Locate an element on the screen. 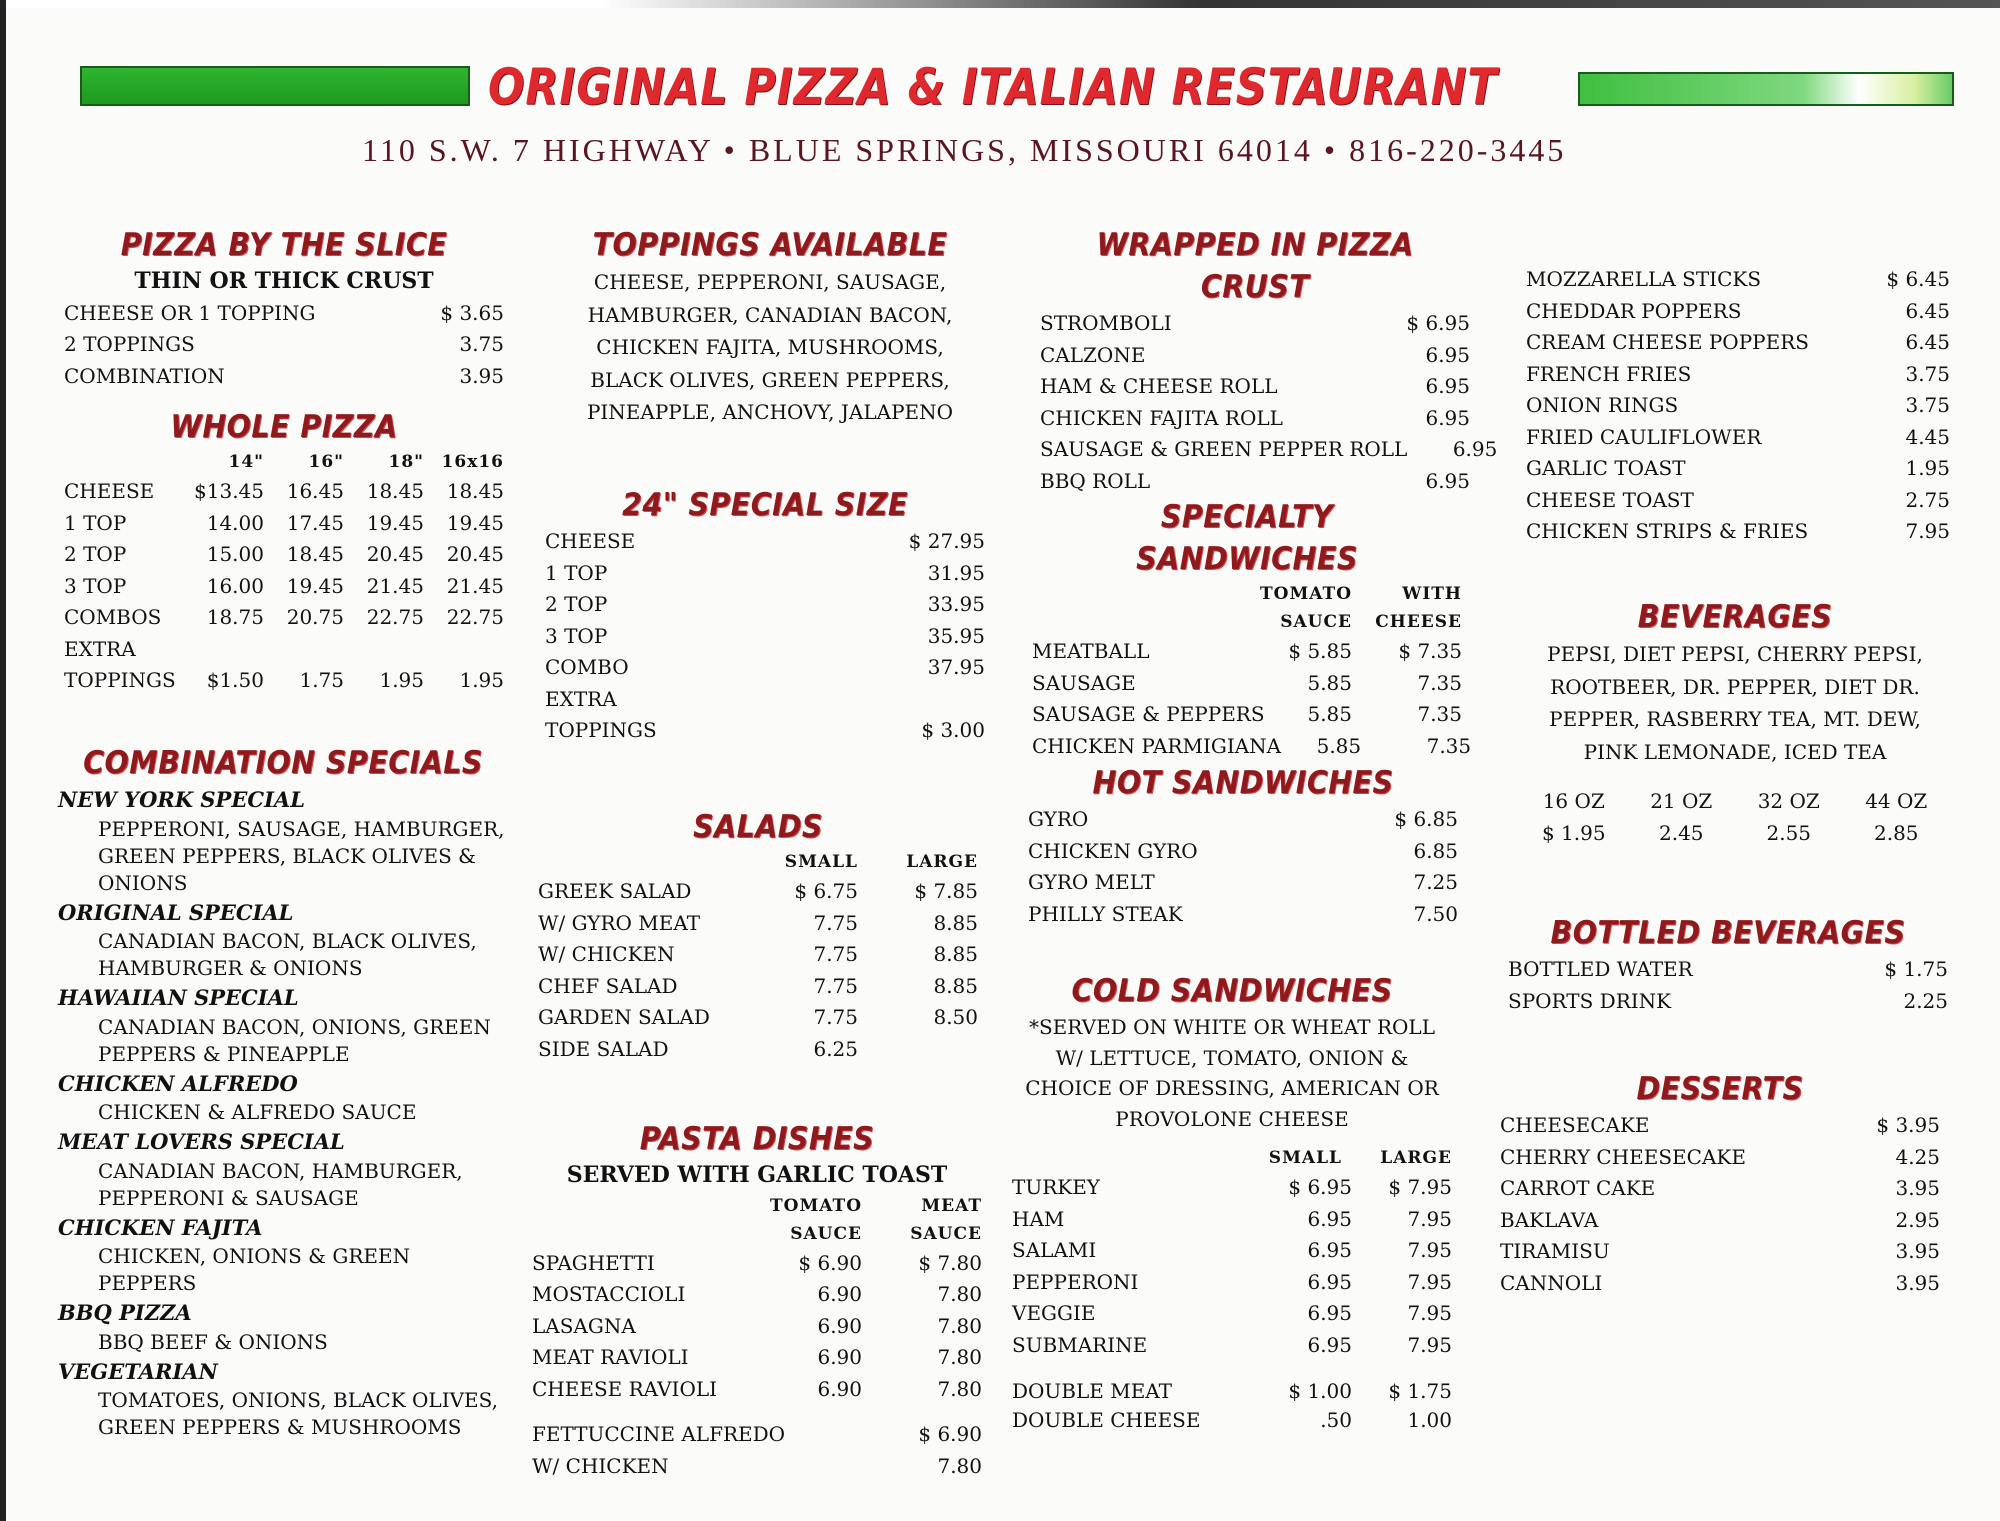 The image size is (2000, 1521). item-name: CREAM CHEESE POPPERS is located at coordinates (1667, 342).